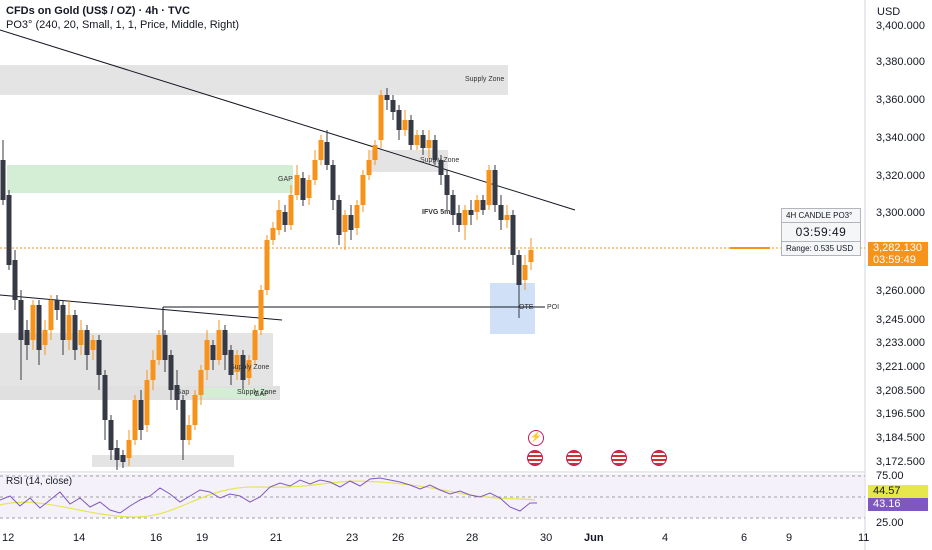 This screenshot has width=932, height=550. I want to click on rsi-tick: 75.00, so click(890, 476).